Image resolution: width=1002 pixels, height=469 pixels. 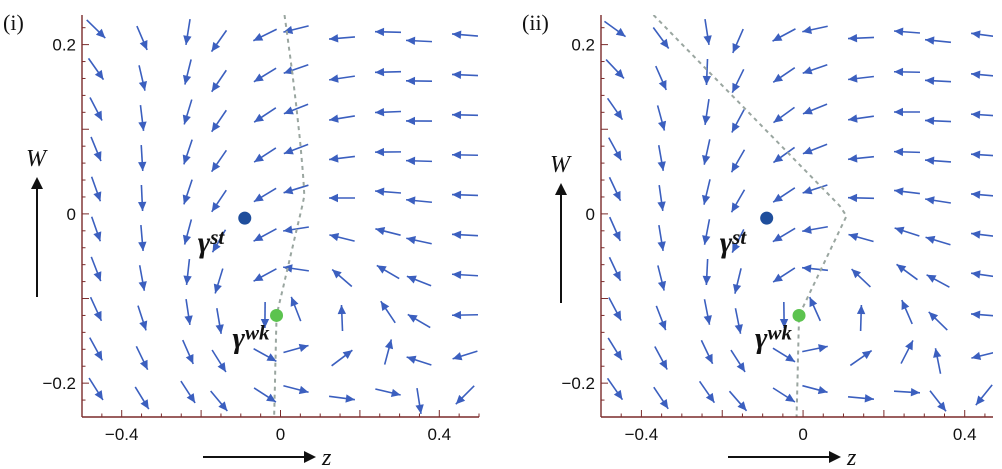 What do you see at coordinates (257, 332) in the screenshot?
I see `point-label-superscript: wk` at bounding box center [257, 332].